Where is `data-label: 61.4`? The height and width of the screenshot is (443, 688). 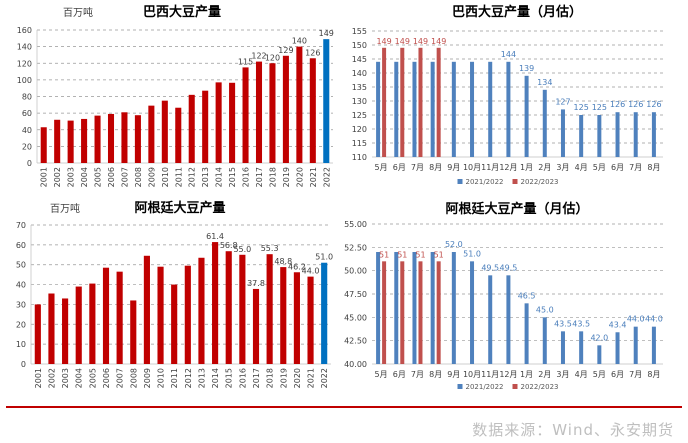
data-label: 61.4 is located at coordinates (215, 236).